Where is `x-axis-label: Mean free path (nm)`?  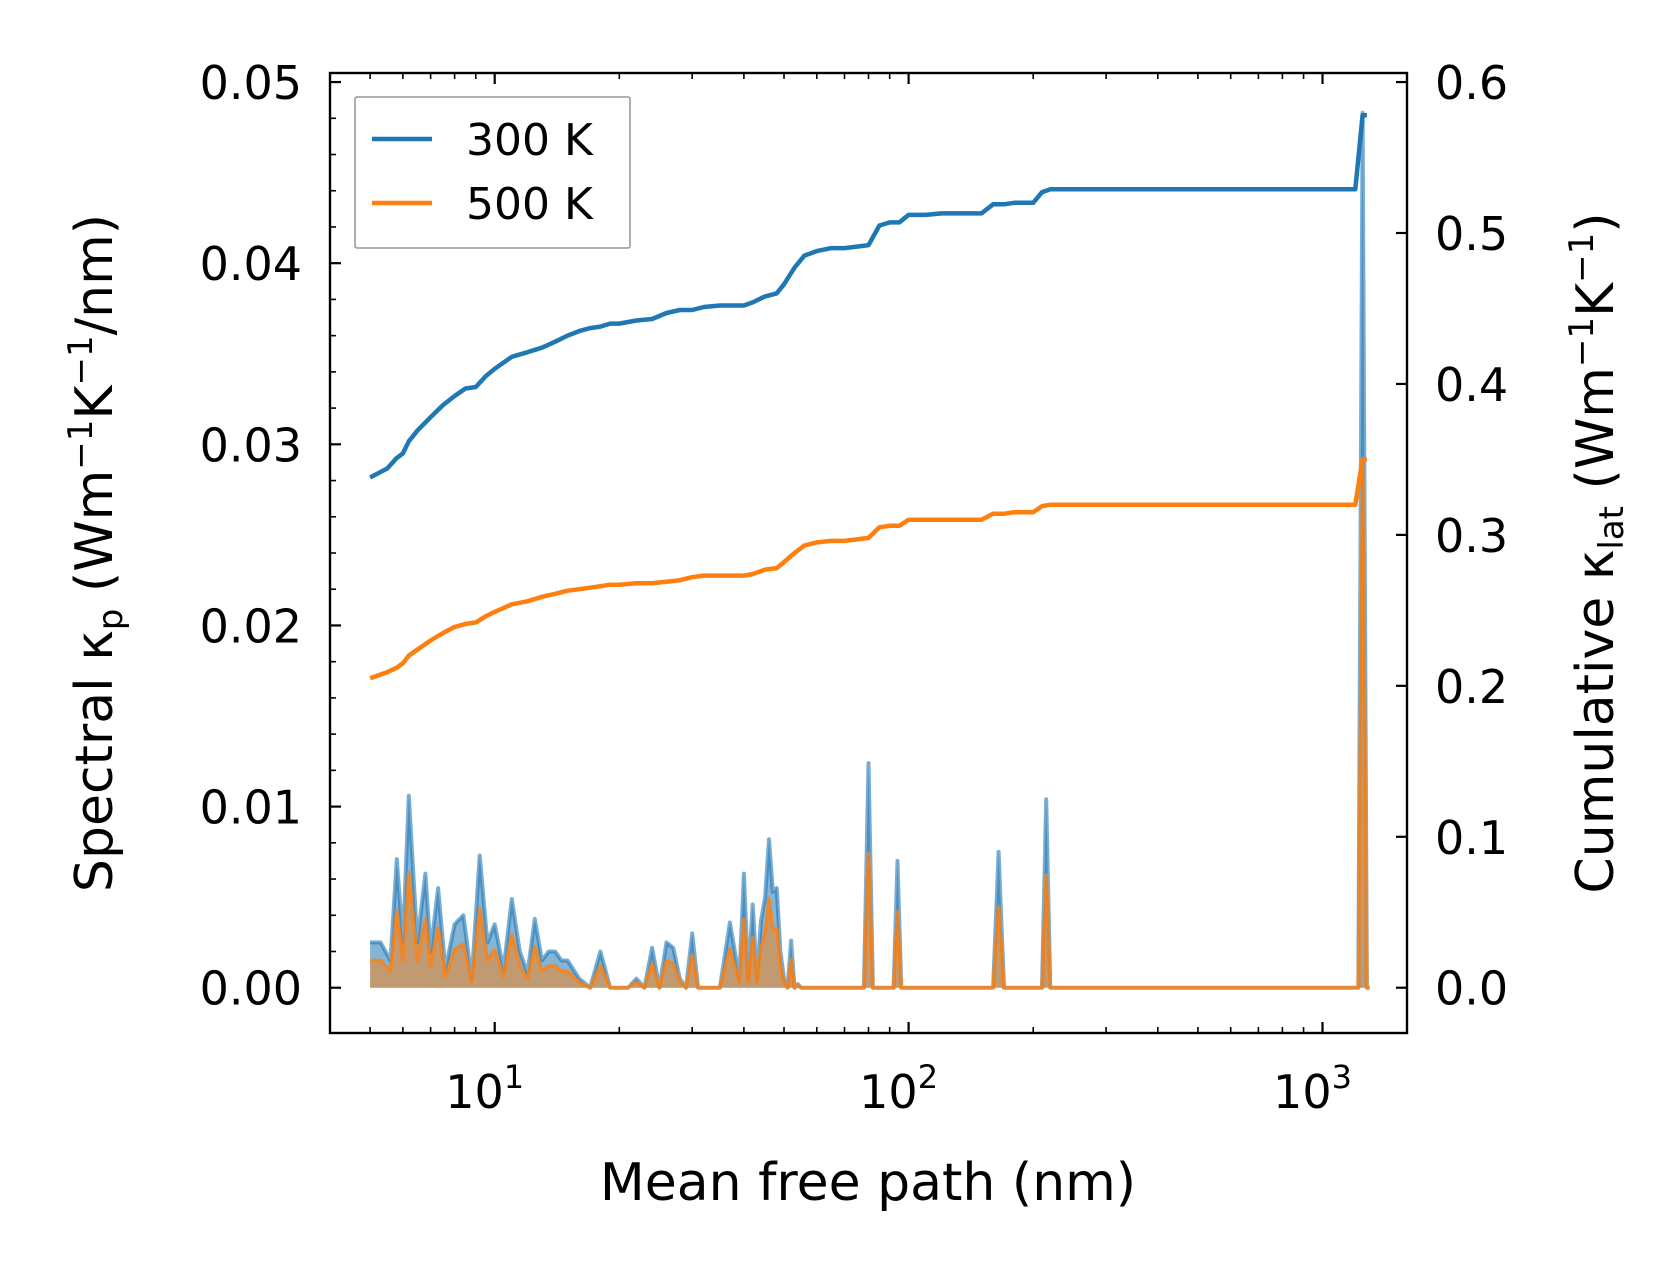
x-axis-label: Mean free path (nm) is located at coordinates (868, 1183).